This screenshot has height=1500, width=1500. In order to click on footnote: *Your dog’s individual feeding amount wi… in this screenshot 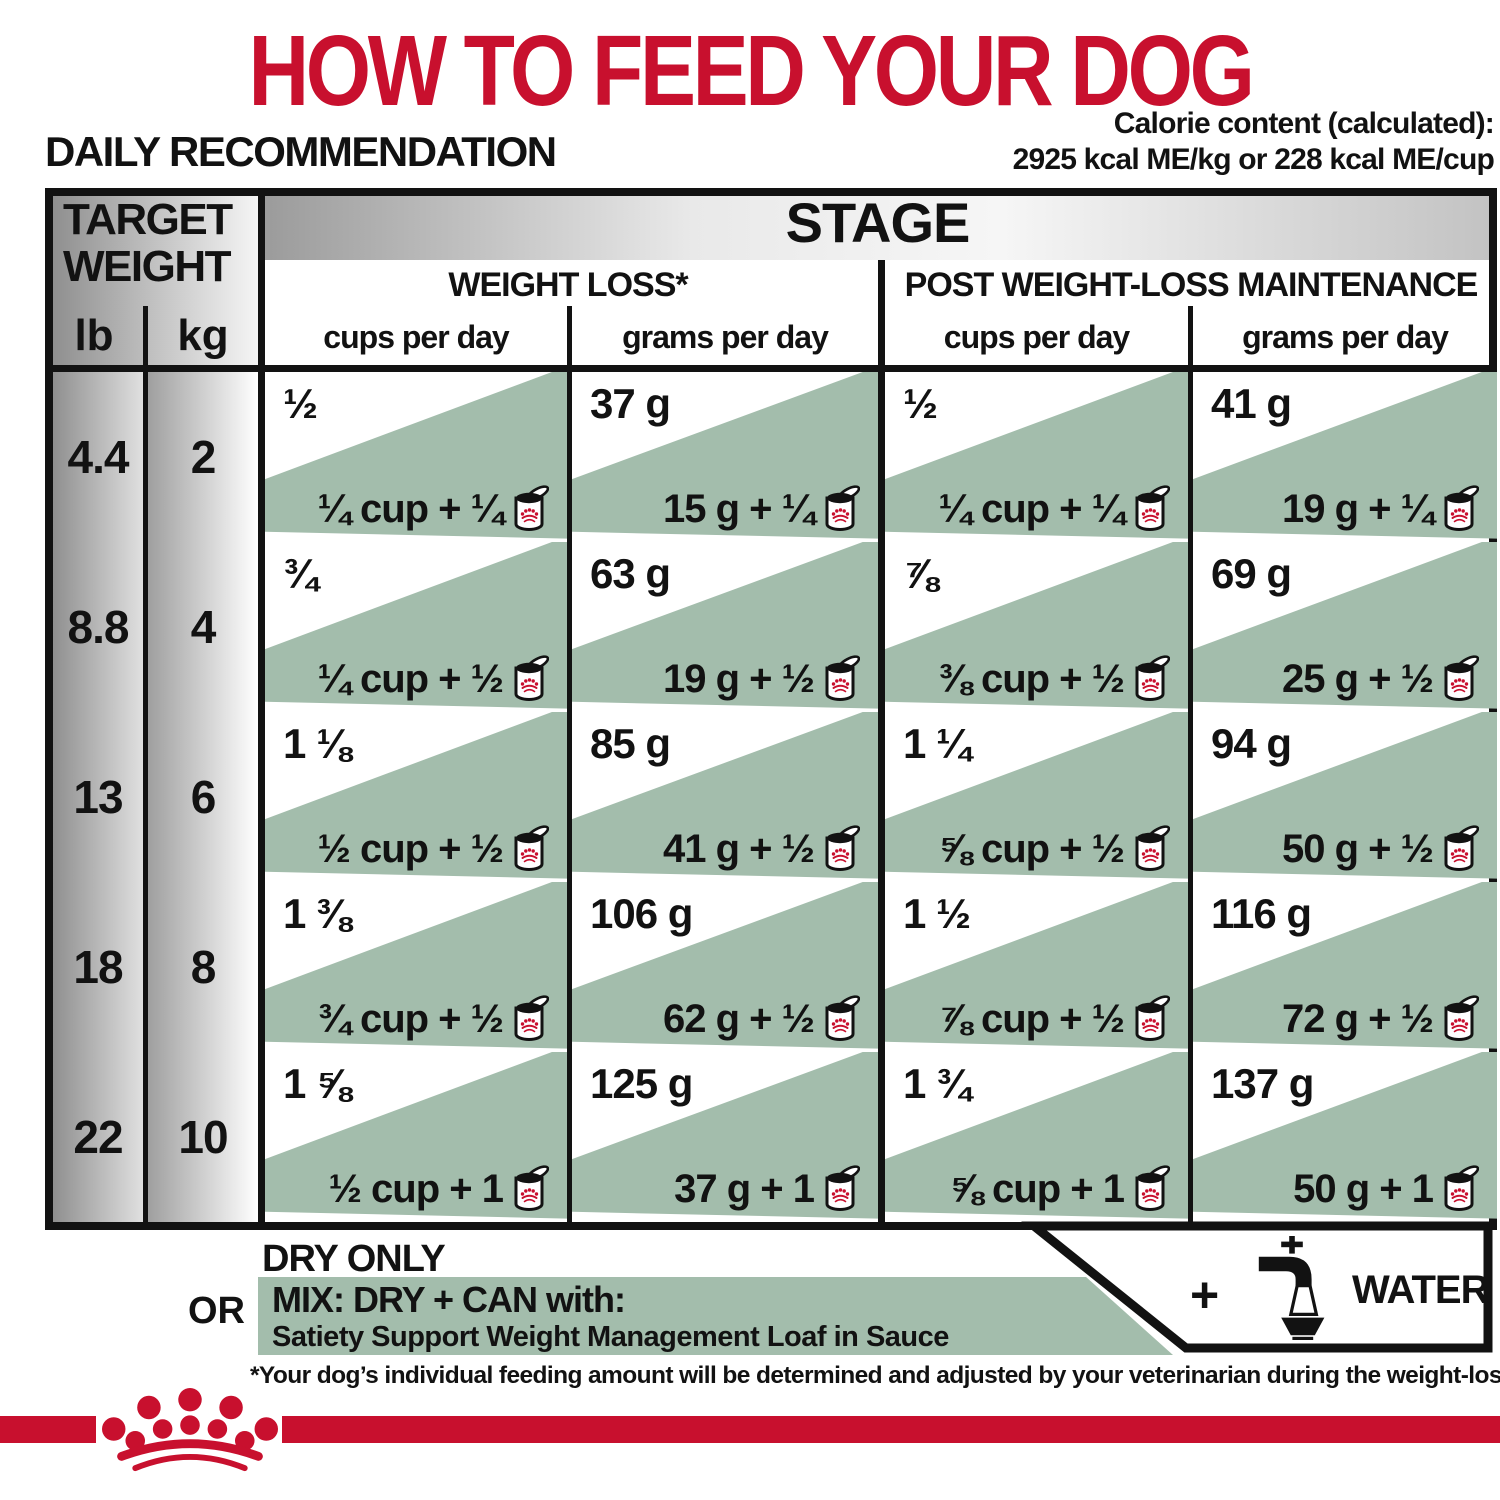, I will do `click(875, 1375)`.